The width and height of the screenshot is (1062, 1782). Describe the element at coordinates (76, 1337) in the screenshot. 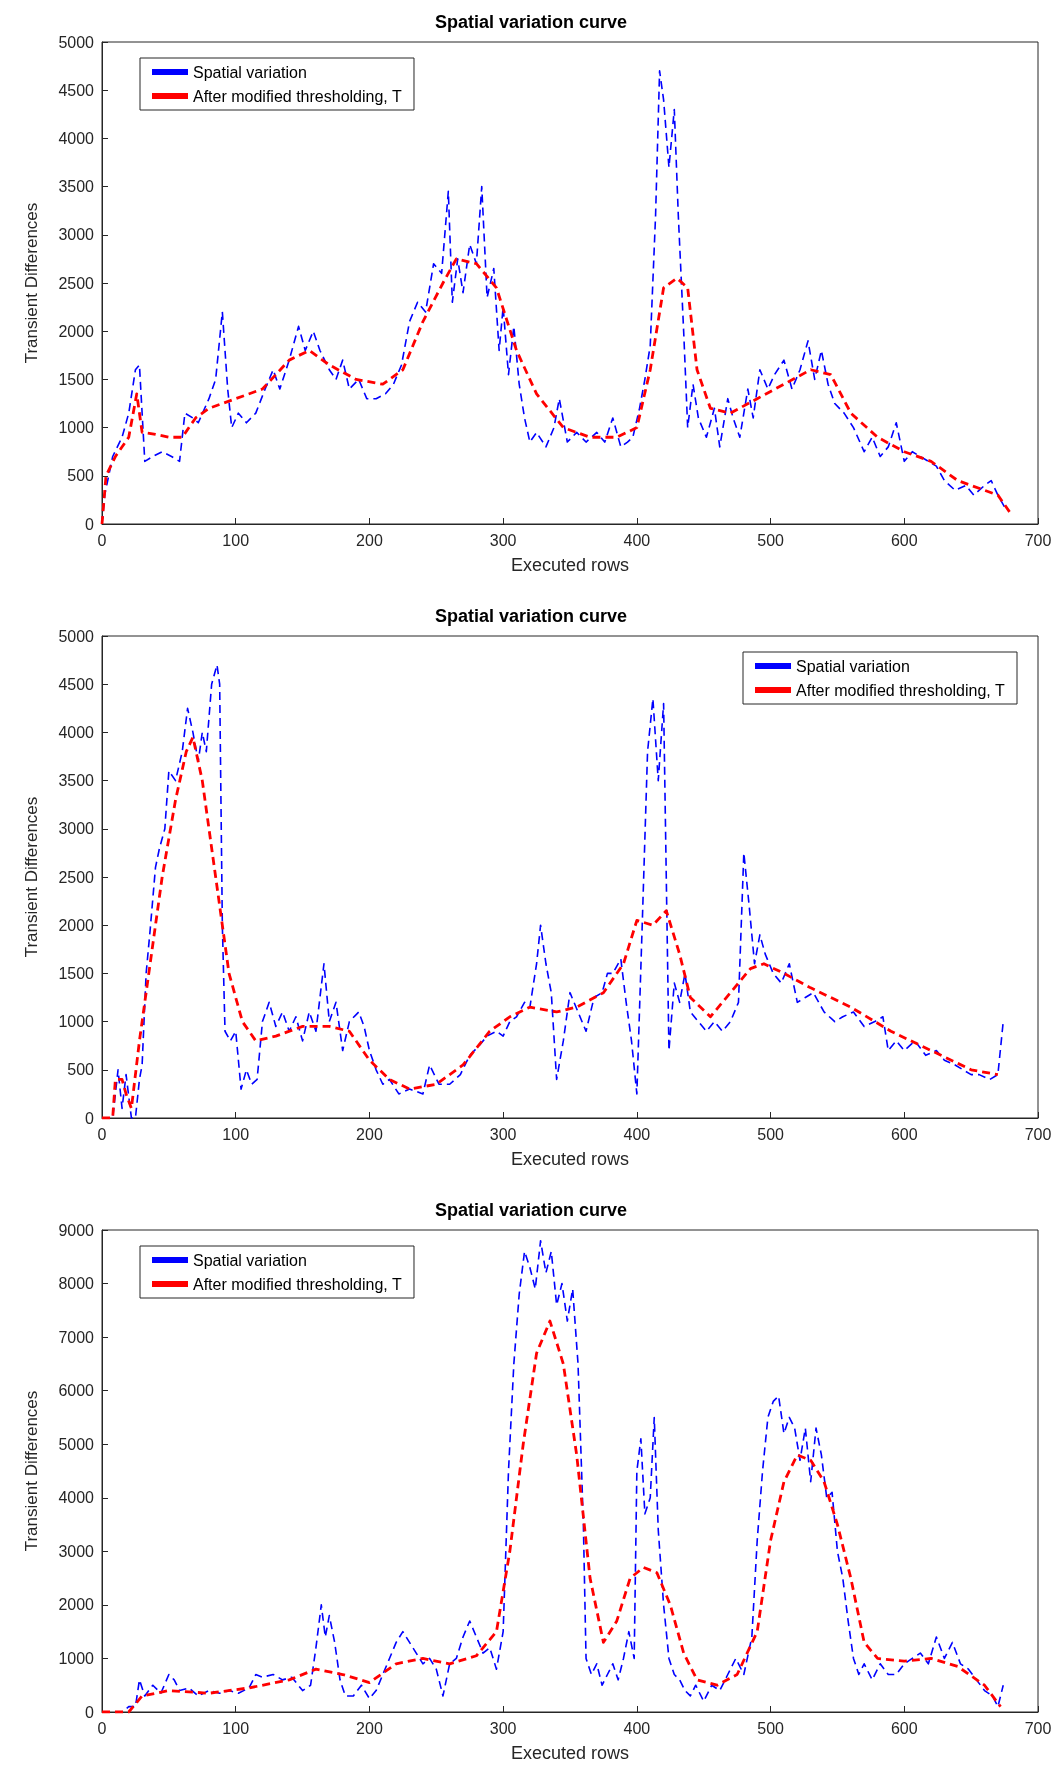

I see `y-tick-label: 7000` at that location.